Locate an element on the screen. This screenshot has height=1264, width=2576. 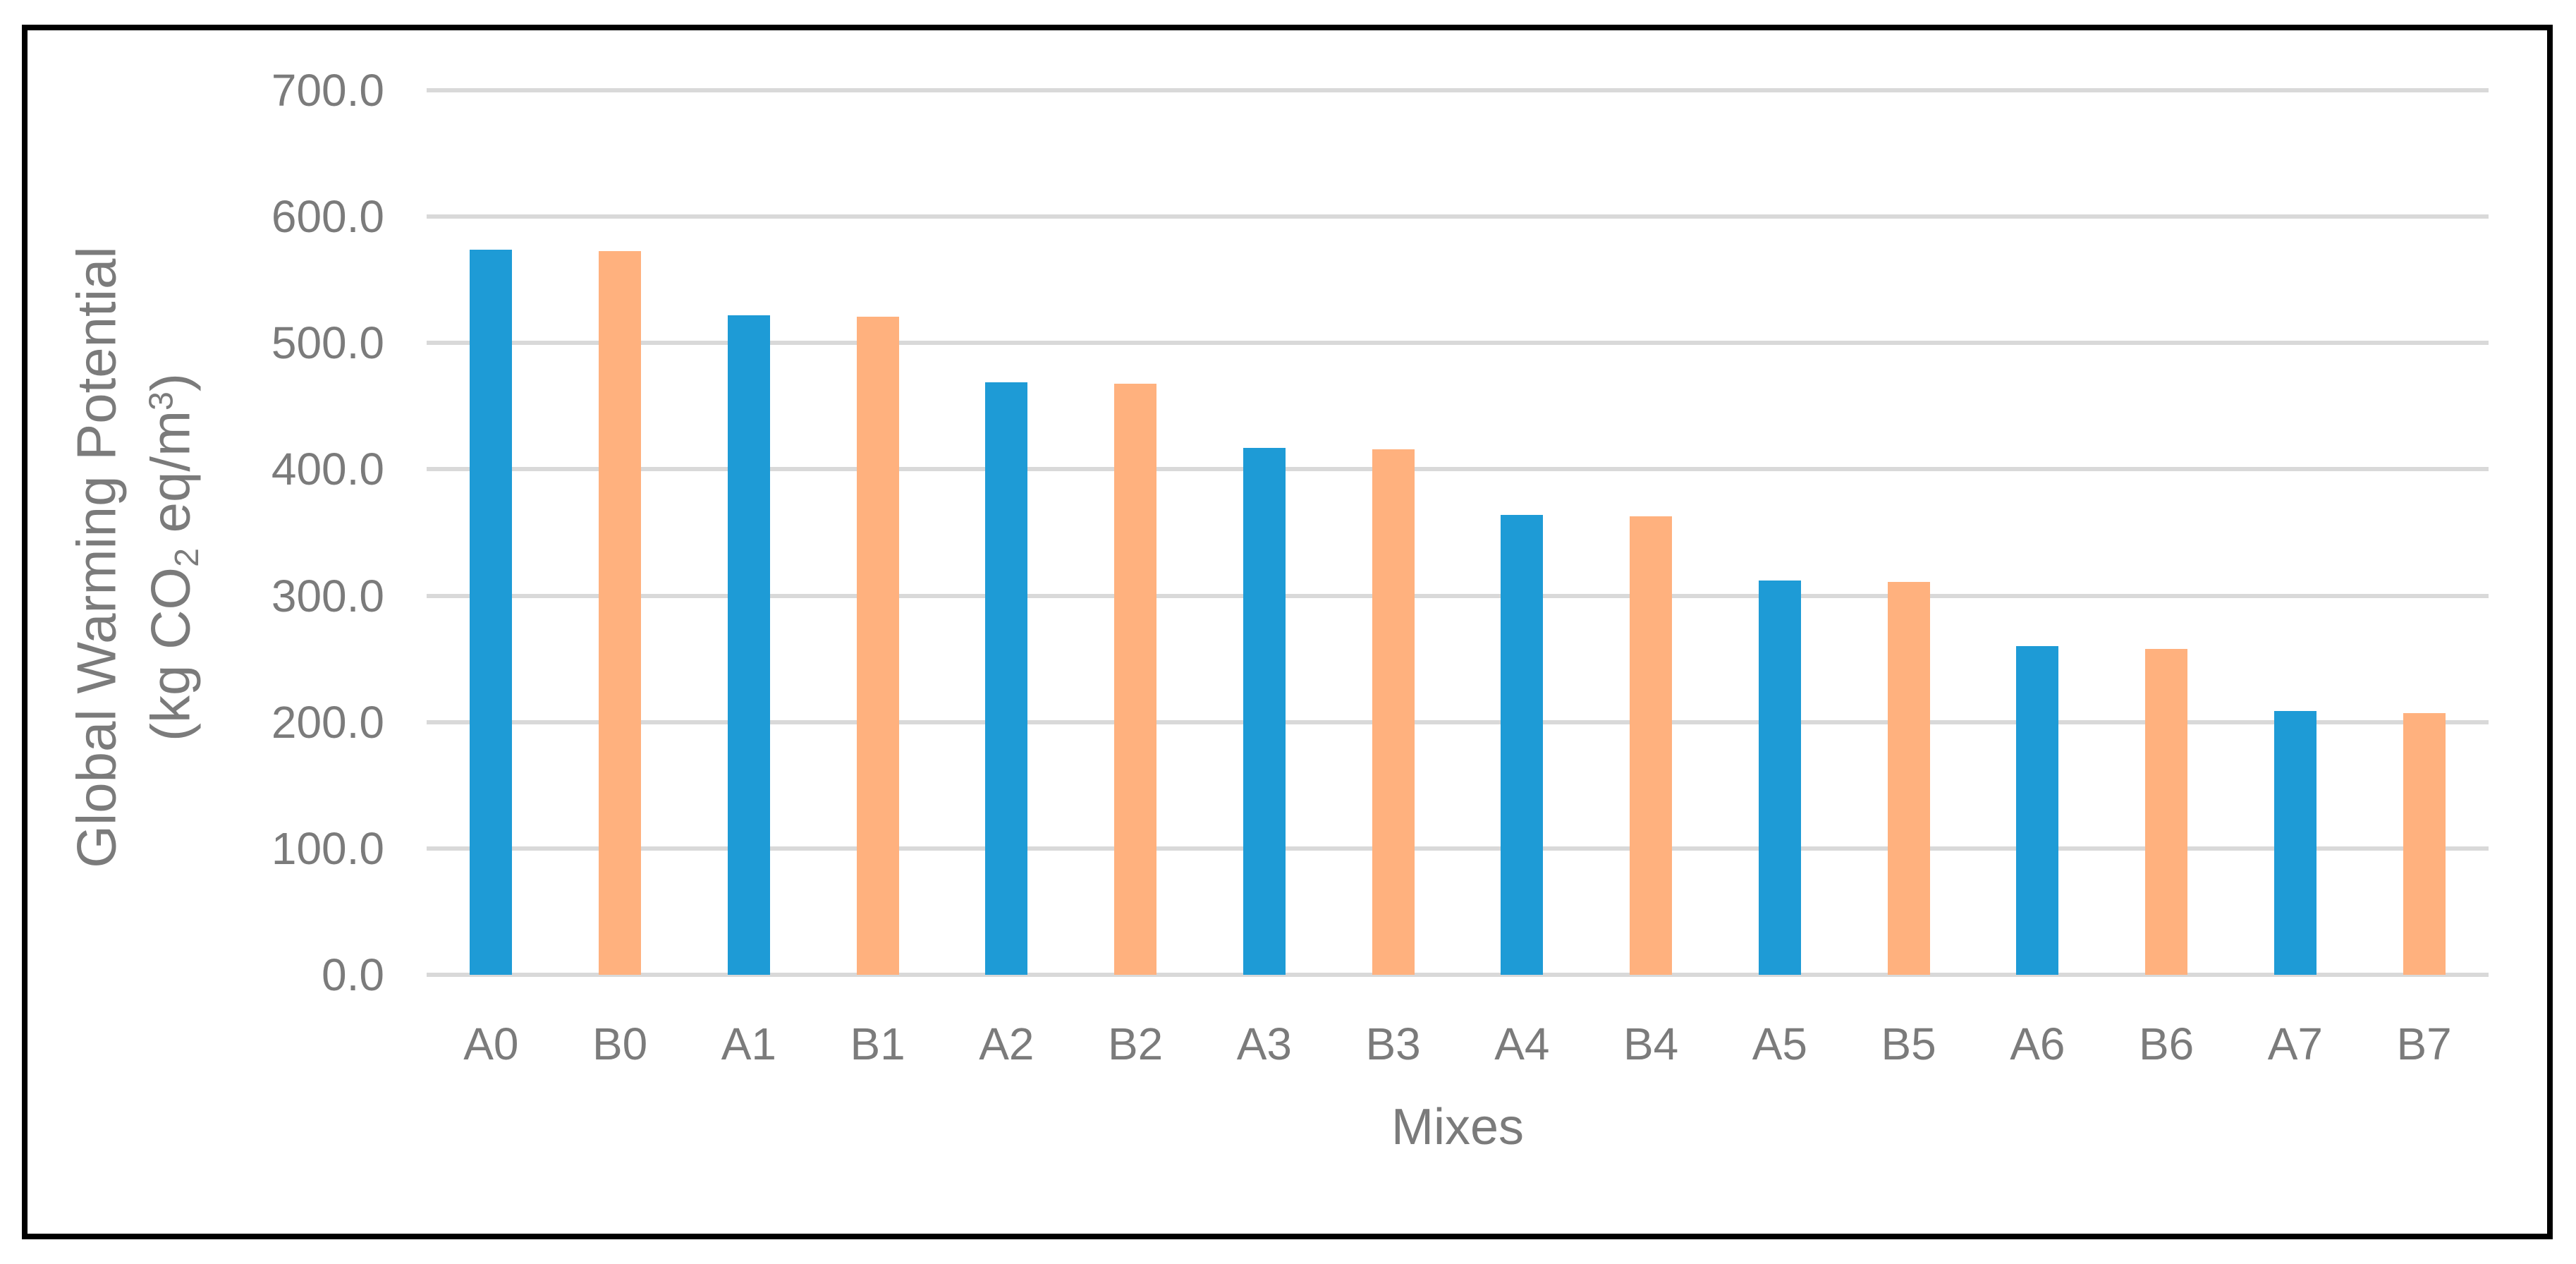
unit-close: ) is located at coordinates (171, 382).